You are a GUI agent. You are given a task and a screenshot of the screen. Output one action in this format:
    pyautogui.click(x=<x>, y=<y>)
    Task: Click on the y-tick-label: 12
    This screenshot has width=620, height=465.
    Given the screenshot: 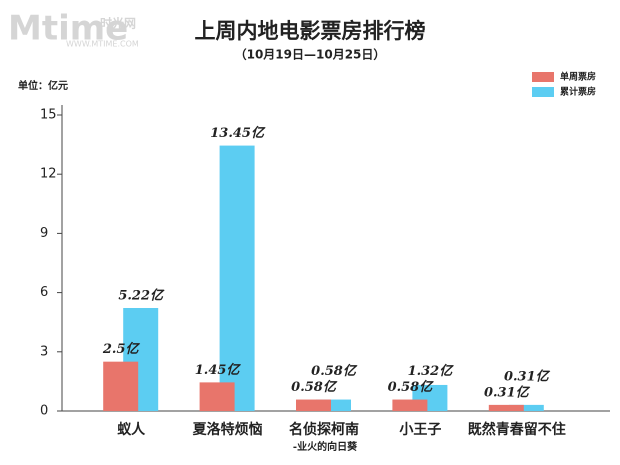 What is the action you would take?
    pyautogui.click(x=48, y=174)
    